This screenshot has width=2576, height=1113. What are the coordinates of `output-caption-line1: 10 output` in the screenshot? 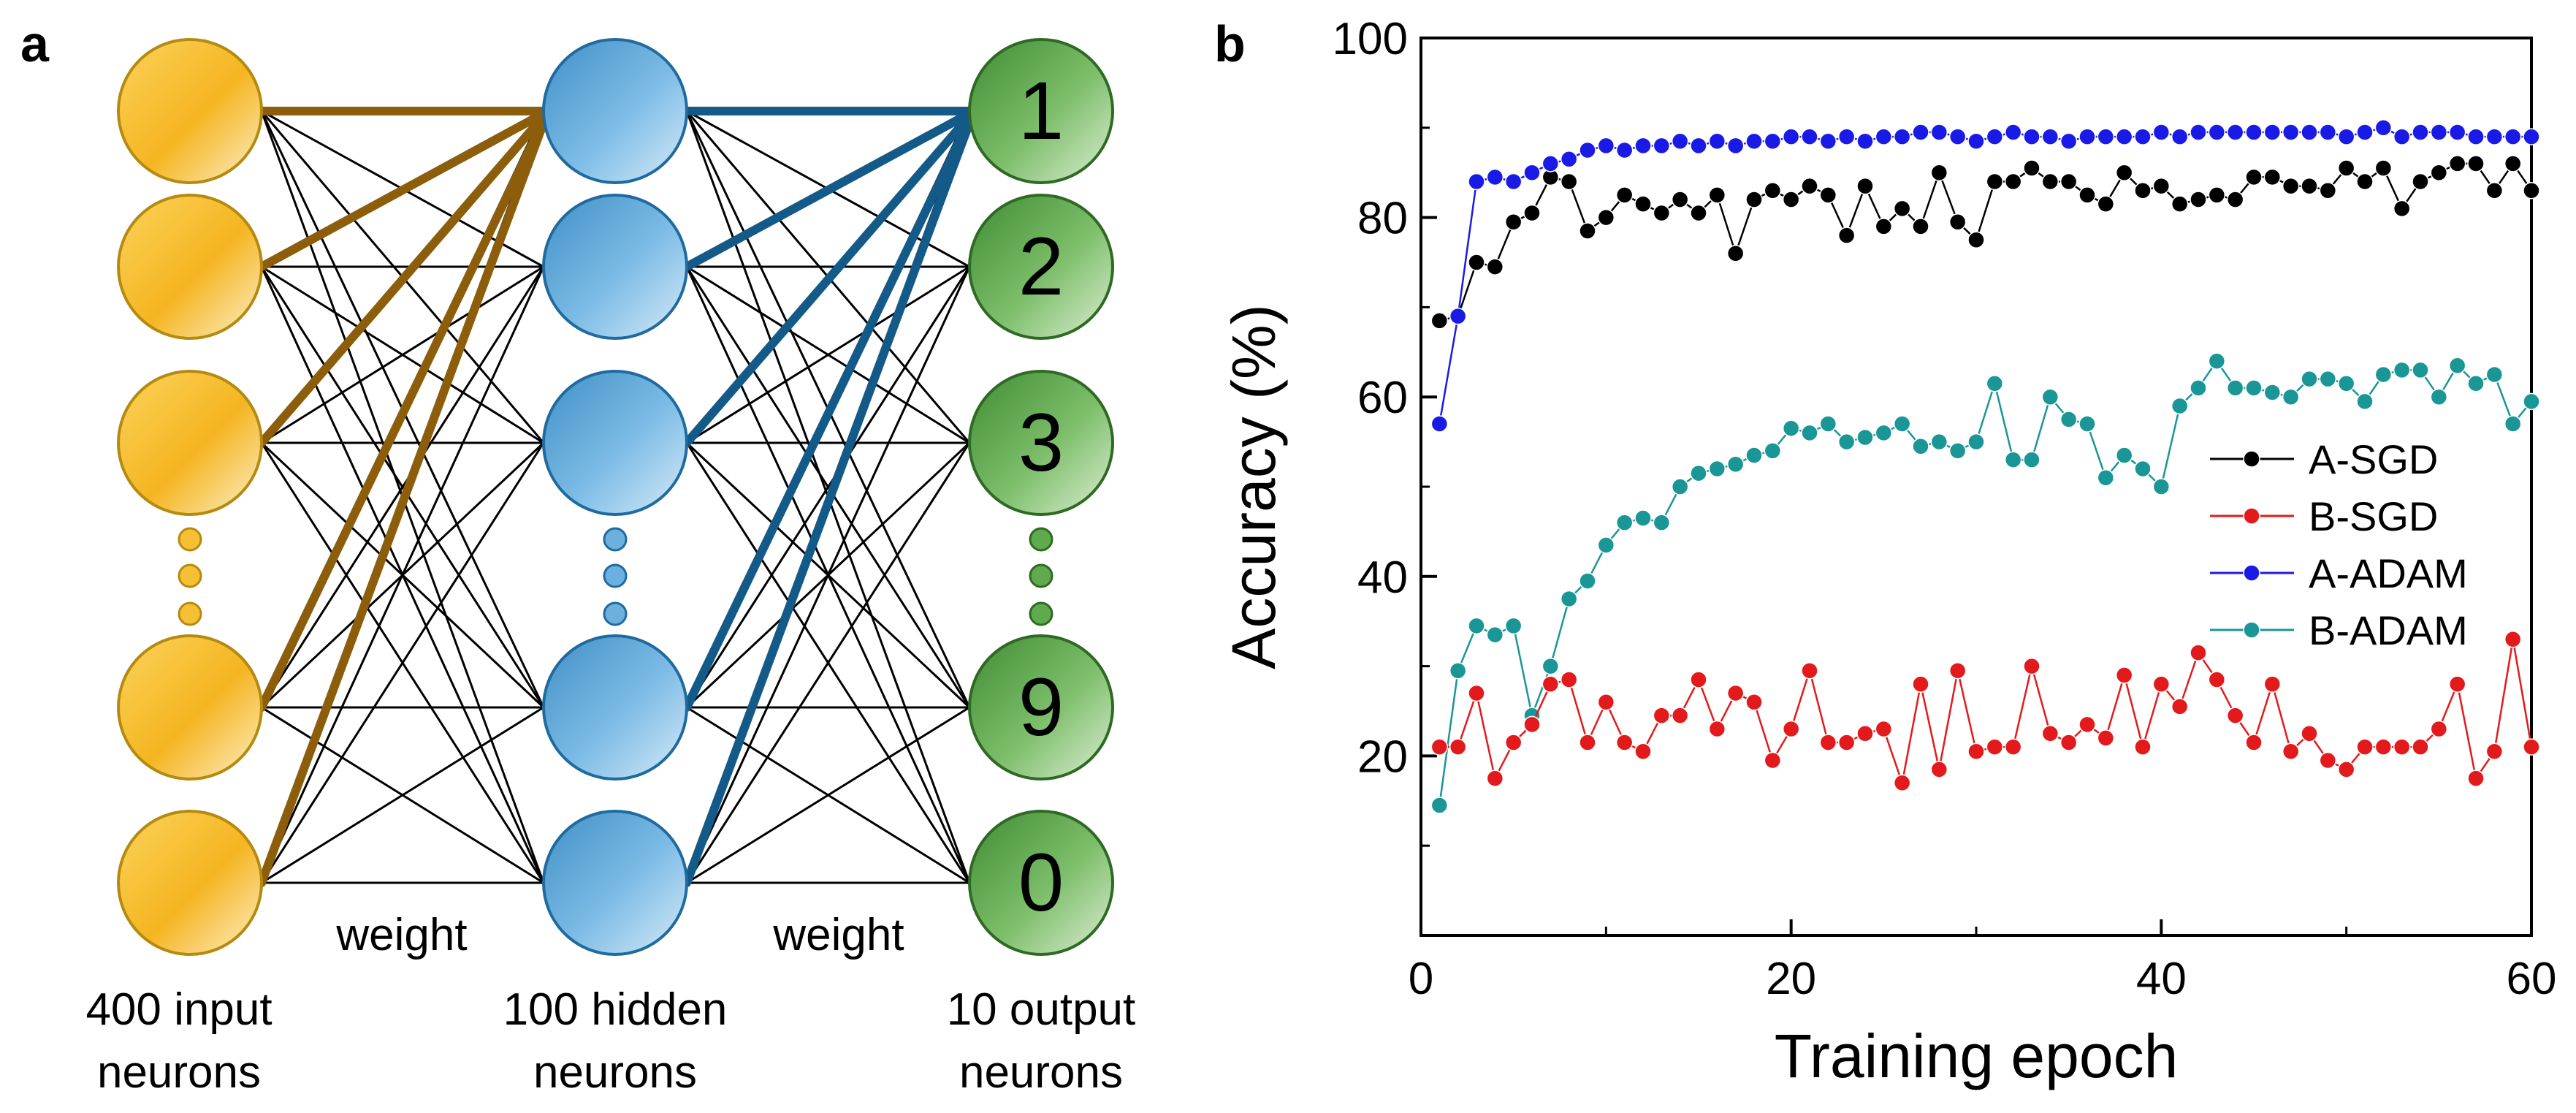 It's located at (1041, 1009).